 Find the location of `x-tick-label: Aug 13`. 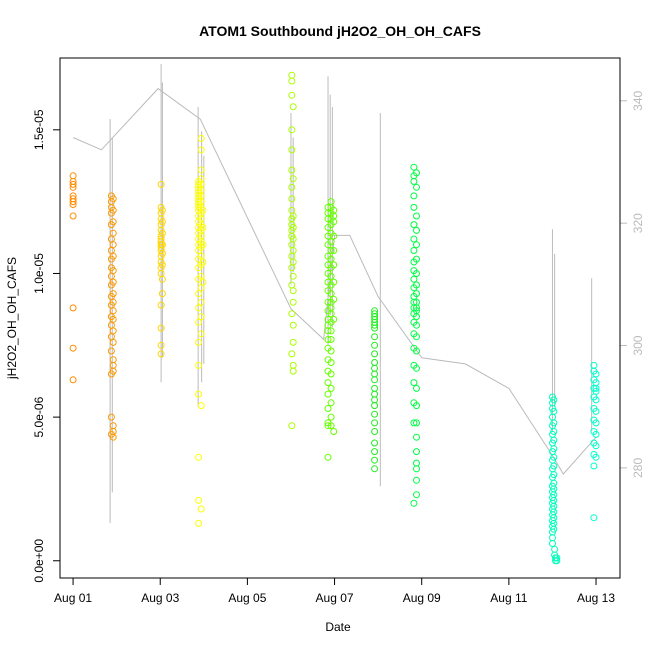

x-tick-label: Aug 13 is located at coordinates (596, 598).